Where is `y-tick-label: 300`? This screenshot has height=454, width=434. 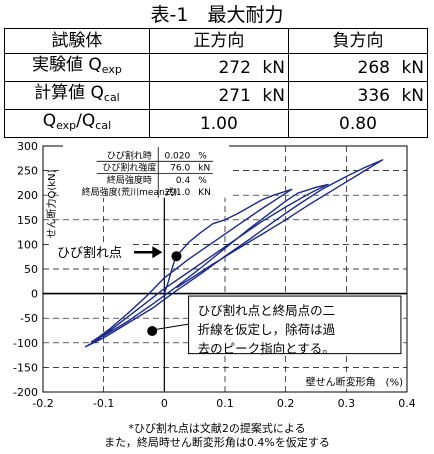 y-tick-label: 300 is located at coordinates (27, 146).